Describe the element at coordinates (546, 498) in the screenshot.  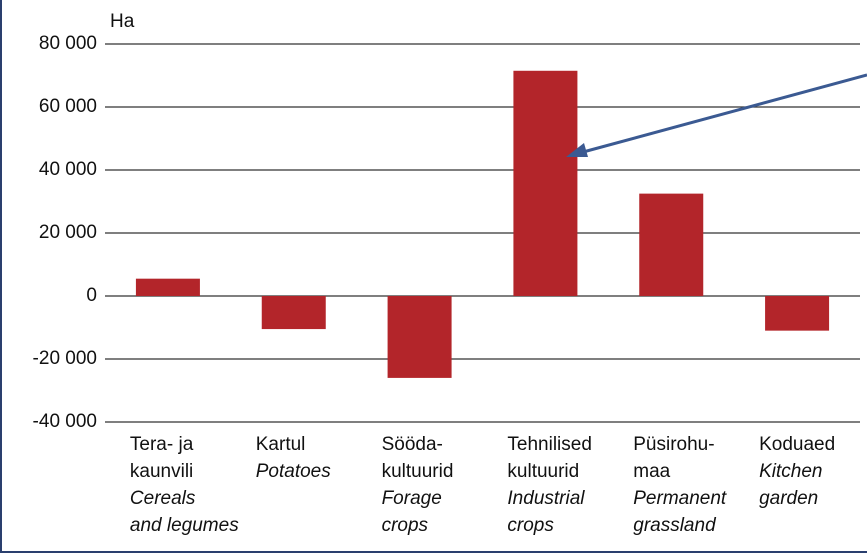
I see `x-tick-label-en: Industrial` at that location.